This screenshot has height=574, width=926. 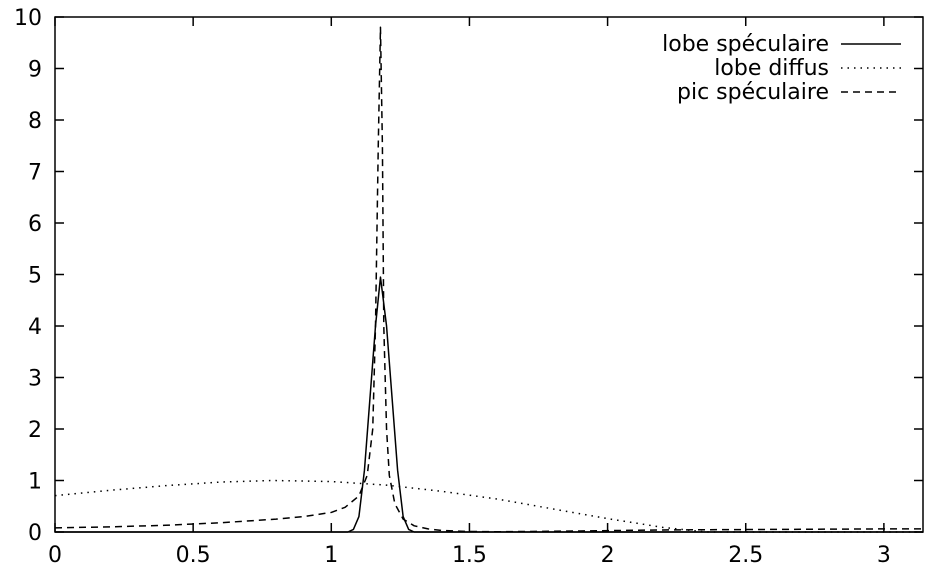 I want to click on y-tick-label: 9, so click(x=35, y=70).